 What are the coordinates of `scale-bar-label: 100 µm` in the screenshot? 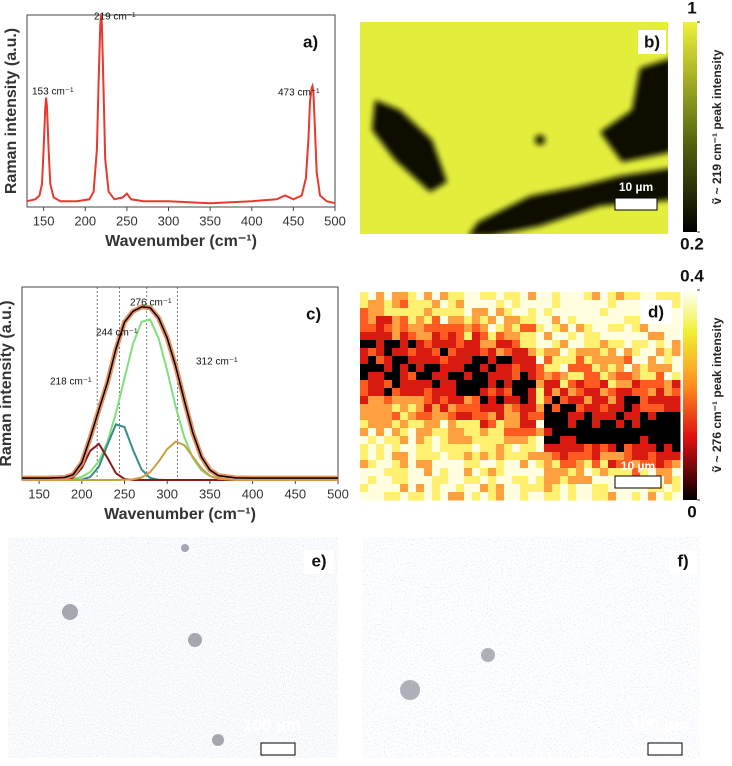 It's located at (272, 724).